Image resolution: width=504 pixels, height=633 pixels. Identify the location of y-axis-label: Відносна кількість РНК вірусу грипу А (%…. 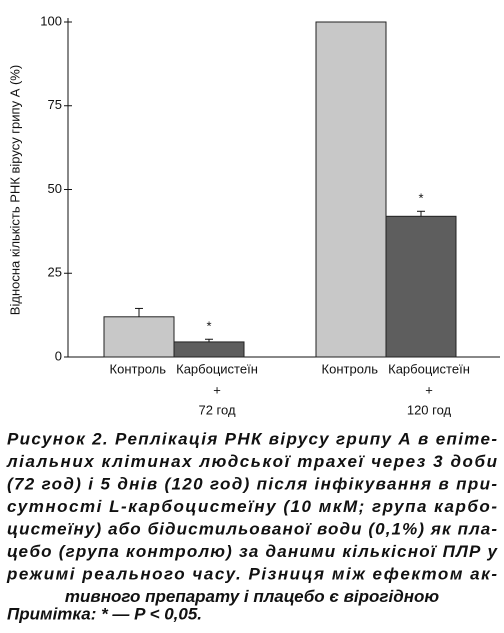
(14, 190).